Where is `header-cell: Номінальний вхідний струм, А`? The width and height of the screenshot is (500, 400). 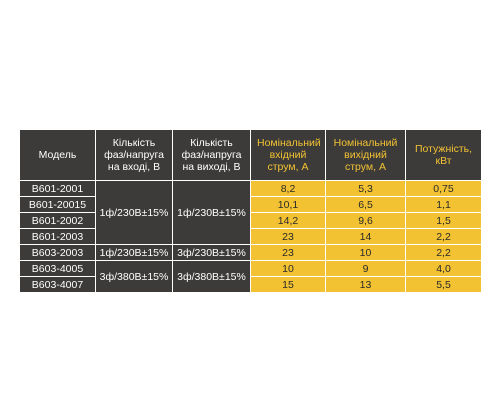 header-cell: Номінальний вхідний струм, А is located at coordinates (288, 155).